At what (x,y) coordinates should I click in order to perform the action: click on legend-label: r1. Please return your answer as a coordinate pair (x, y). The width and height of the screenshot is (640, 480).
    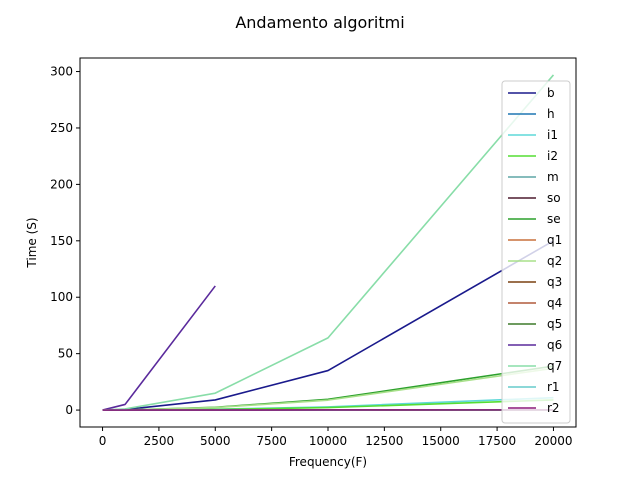
    Looking at the image, I should click on (553, 387).